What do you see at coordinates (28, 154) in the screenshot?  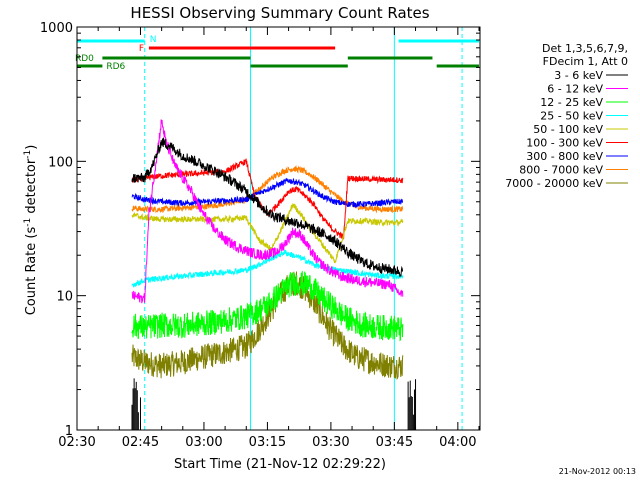 I see `y-label-sup2: -1` at bounding box center [28, 154].